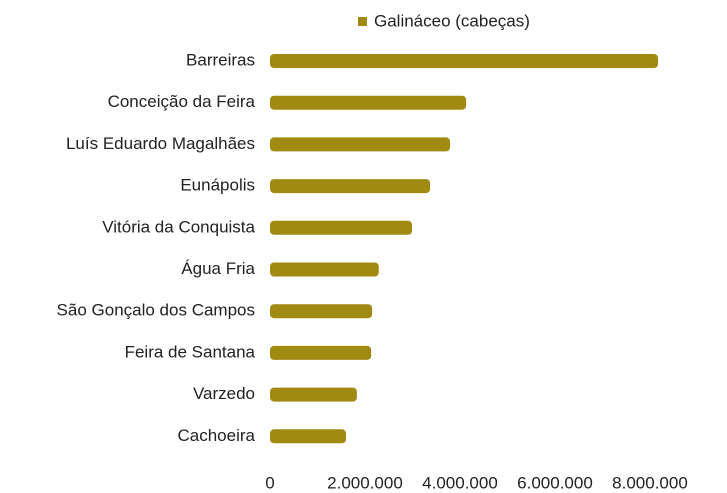  What do you see at coordinates (224, 393) in the screenshot?
I see `y-tick-label: Varzedo` at bounding box center [224, 393].